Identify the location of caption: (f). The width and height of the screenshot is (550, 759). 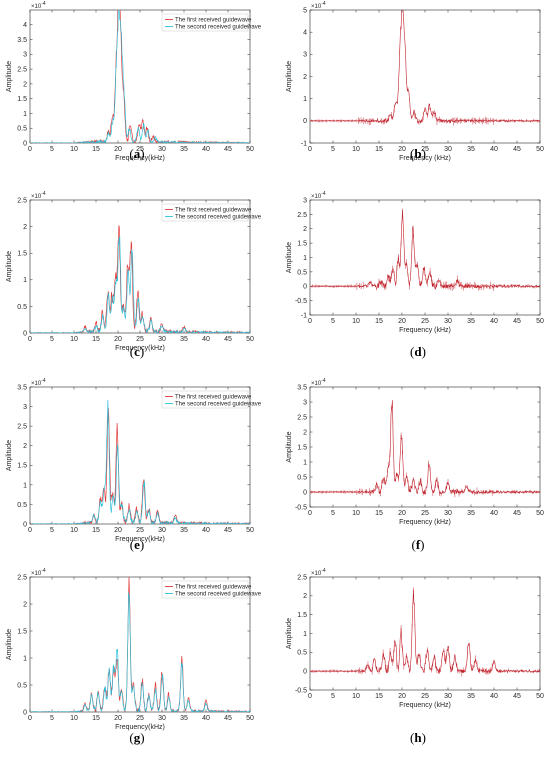
(417, 544).